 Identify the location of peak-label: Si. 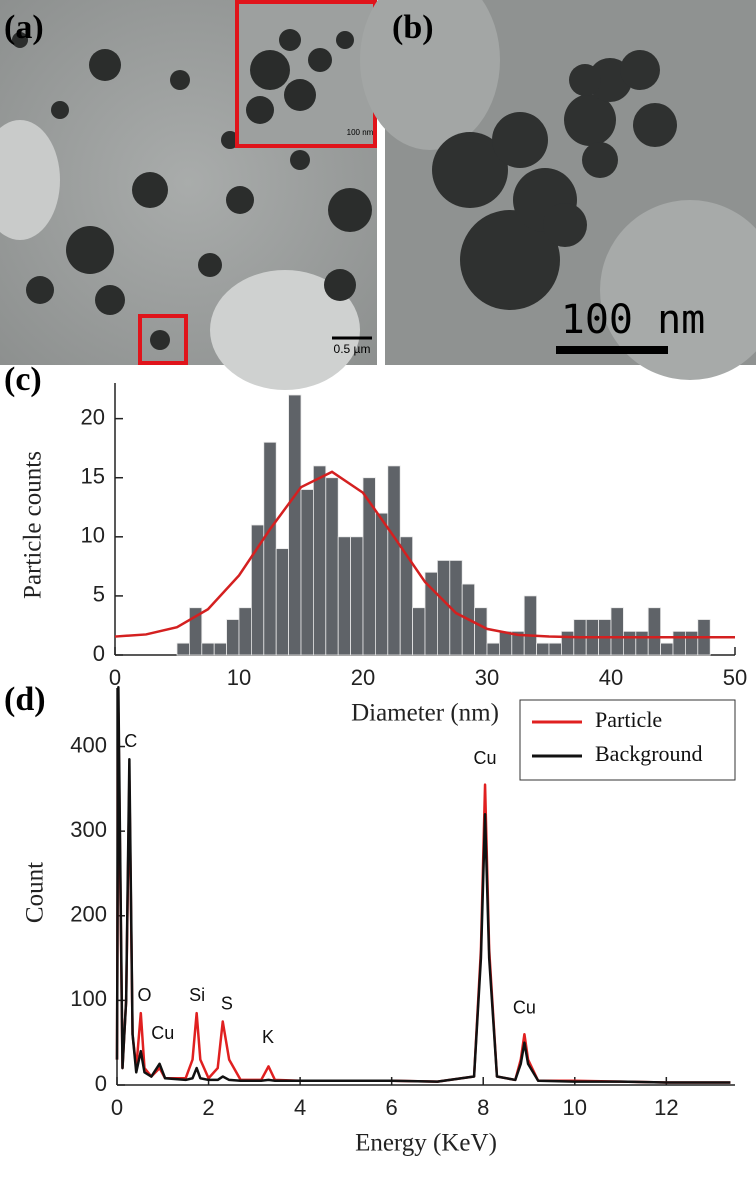
(197, 995).